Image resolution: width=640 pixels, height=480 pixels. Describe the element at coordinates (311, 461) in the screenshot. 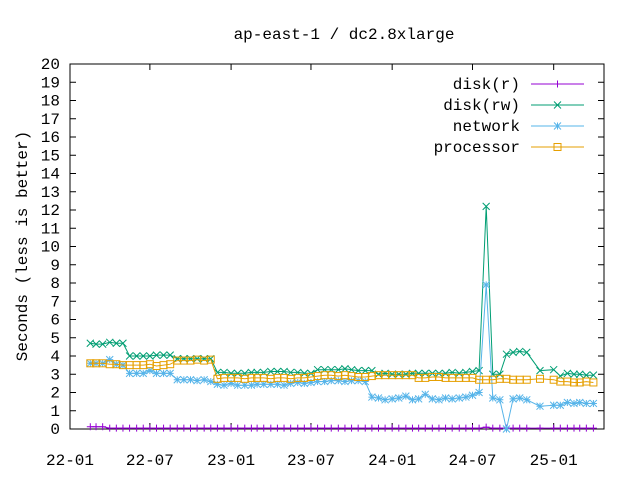

I see `x-tick-label: 23-07` at that location.